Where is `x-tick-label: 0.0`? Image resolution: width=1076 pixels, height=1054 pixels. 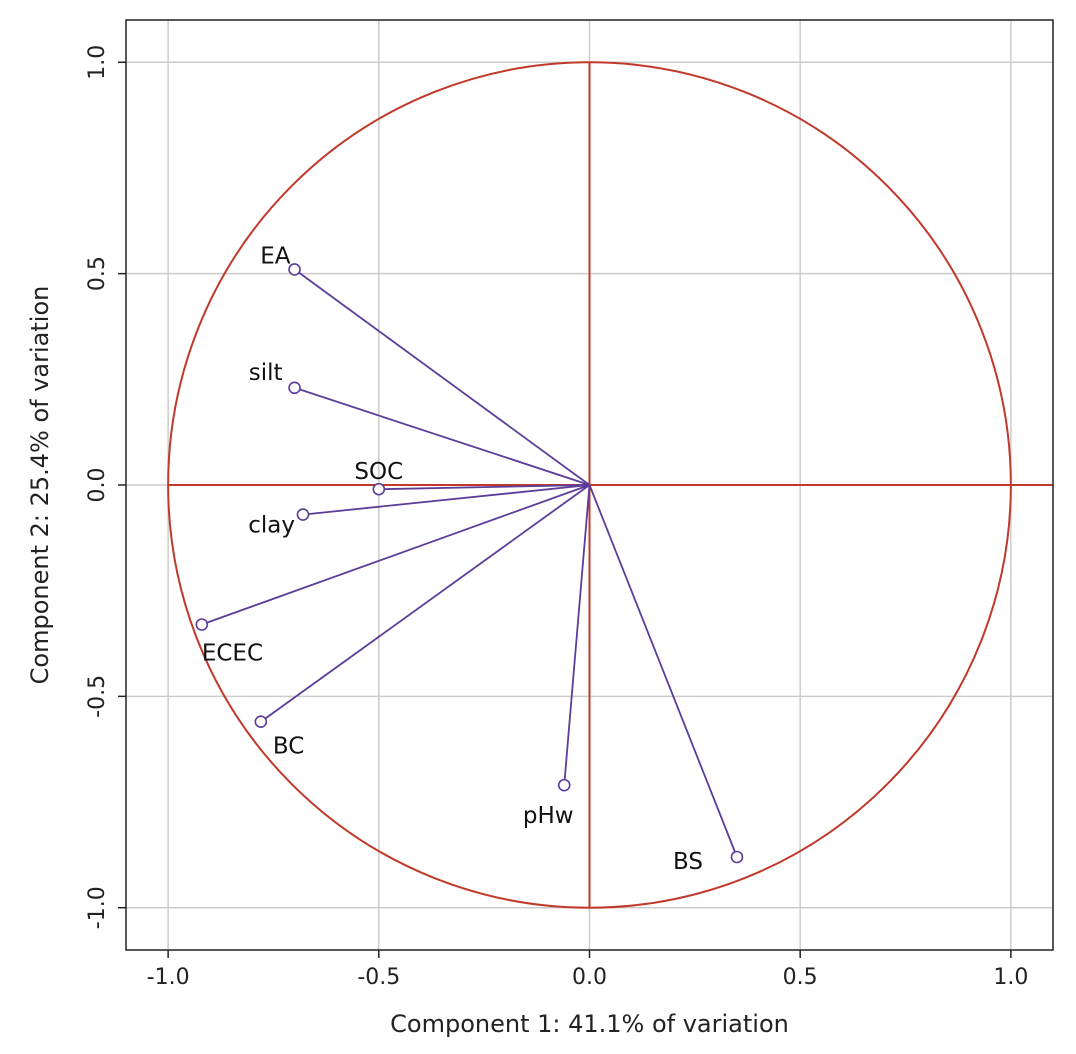
x-tick-label: 0.0 is located at coordinates (589, 977).